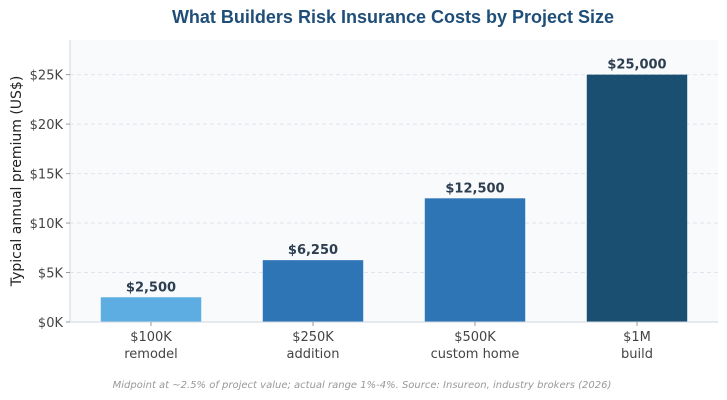 Image resolution: width=727 pixels, height=400 pixels. What do you see at coordinates (51, 274) in the screenshot?
I see `y-tick-label: $5K` at bounding box center [51, 274].